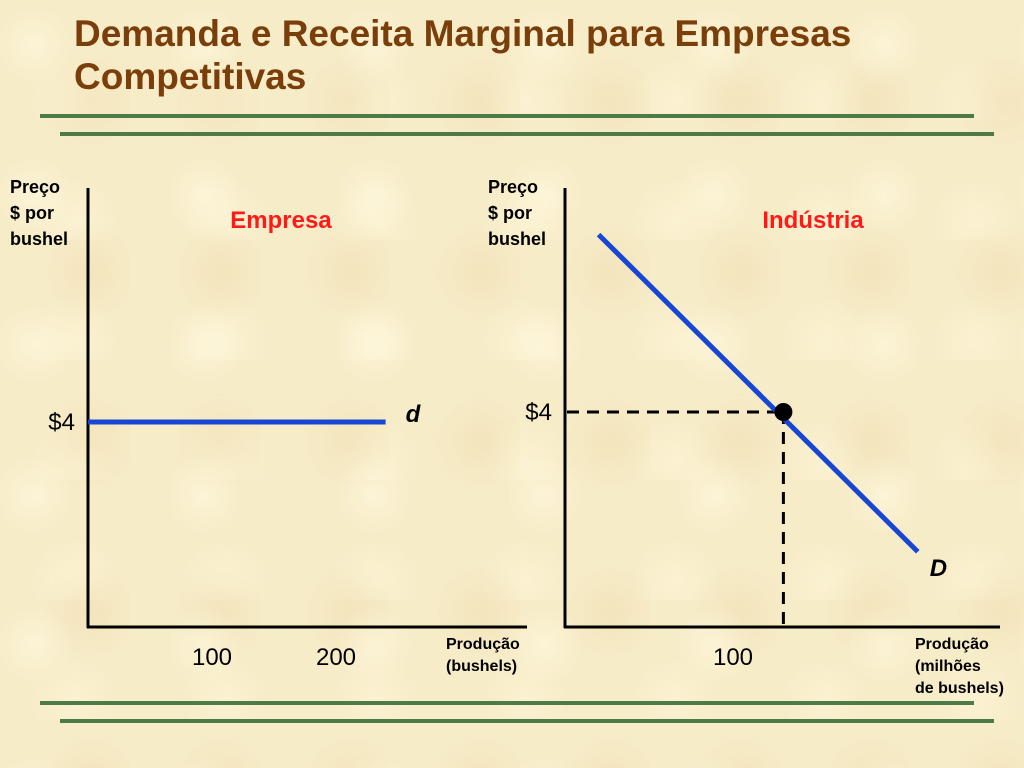 Image resolution: width=1024 pixels, height=768 pixels. I want to click on firm-series-label-d: d, so click(414, 414).